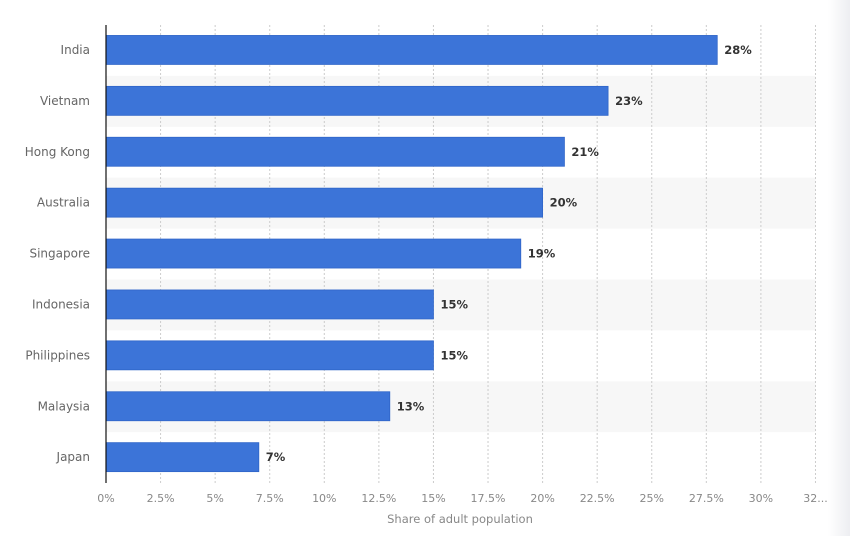 The height and width of the screenshot is (536, 850). I want to click on value-label: 7%, so click(276, 457).